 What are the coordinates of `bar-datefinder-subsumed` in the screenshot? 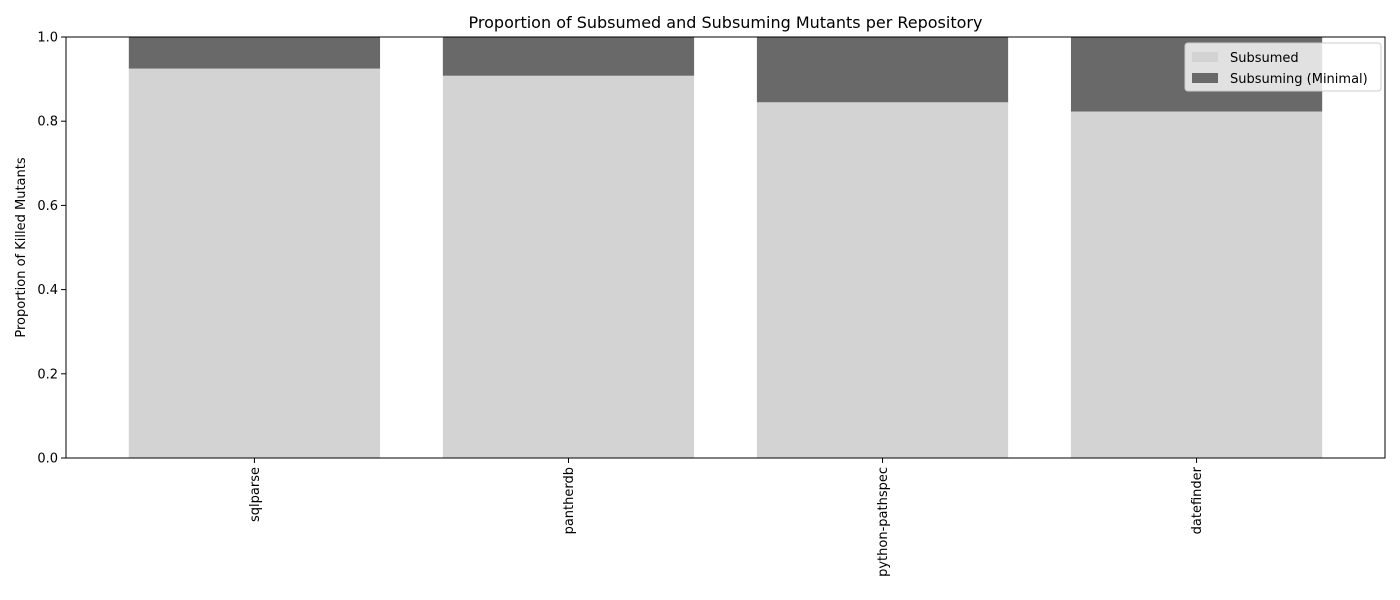 It's located at (1196, 284).